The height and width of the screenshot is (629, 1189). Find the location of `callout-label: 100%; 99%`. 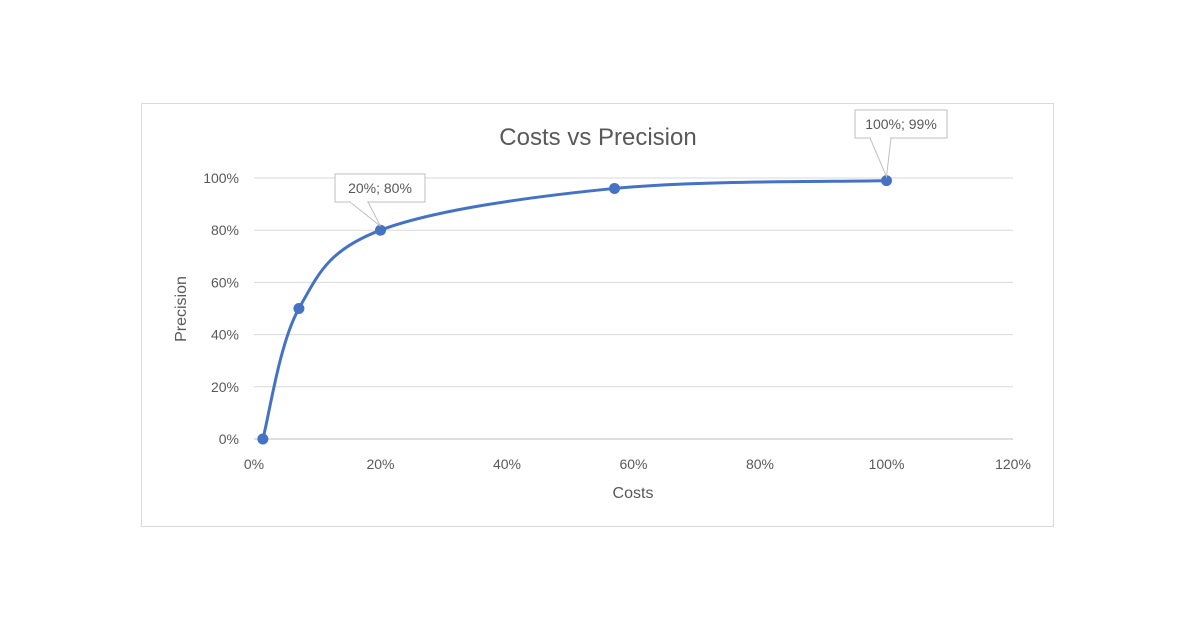

callout-label: 100%; 99% is located at coordinates (901, 124).